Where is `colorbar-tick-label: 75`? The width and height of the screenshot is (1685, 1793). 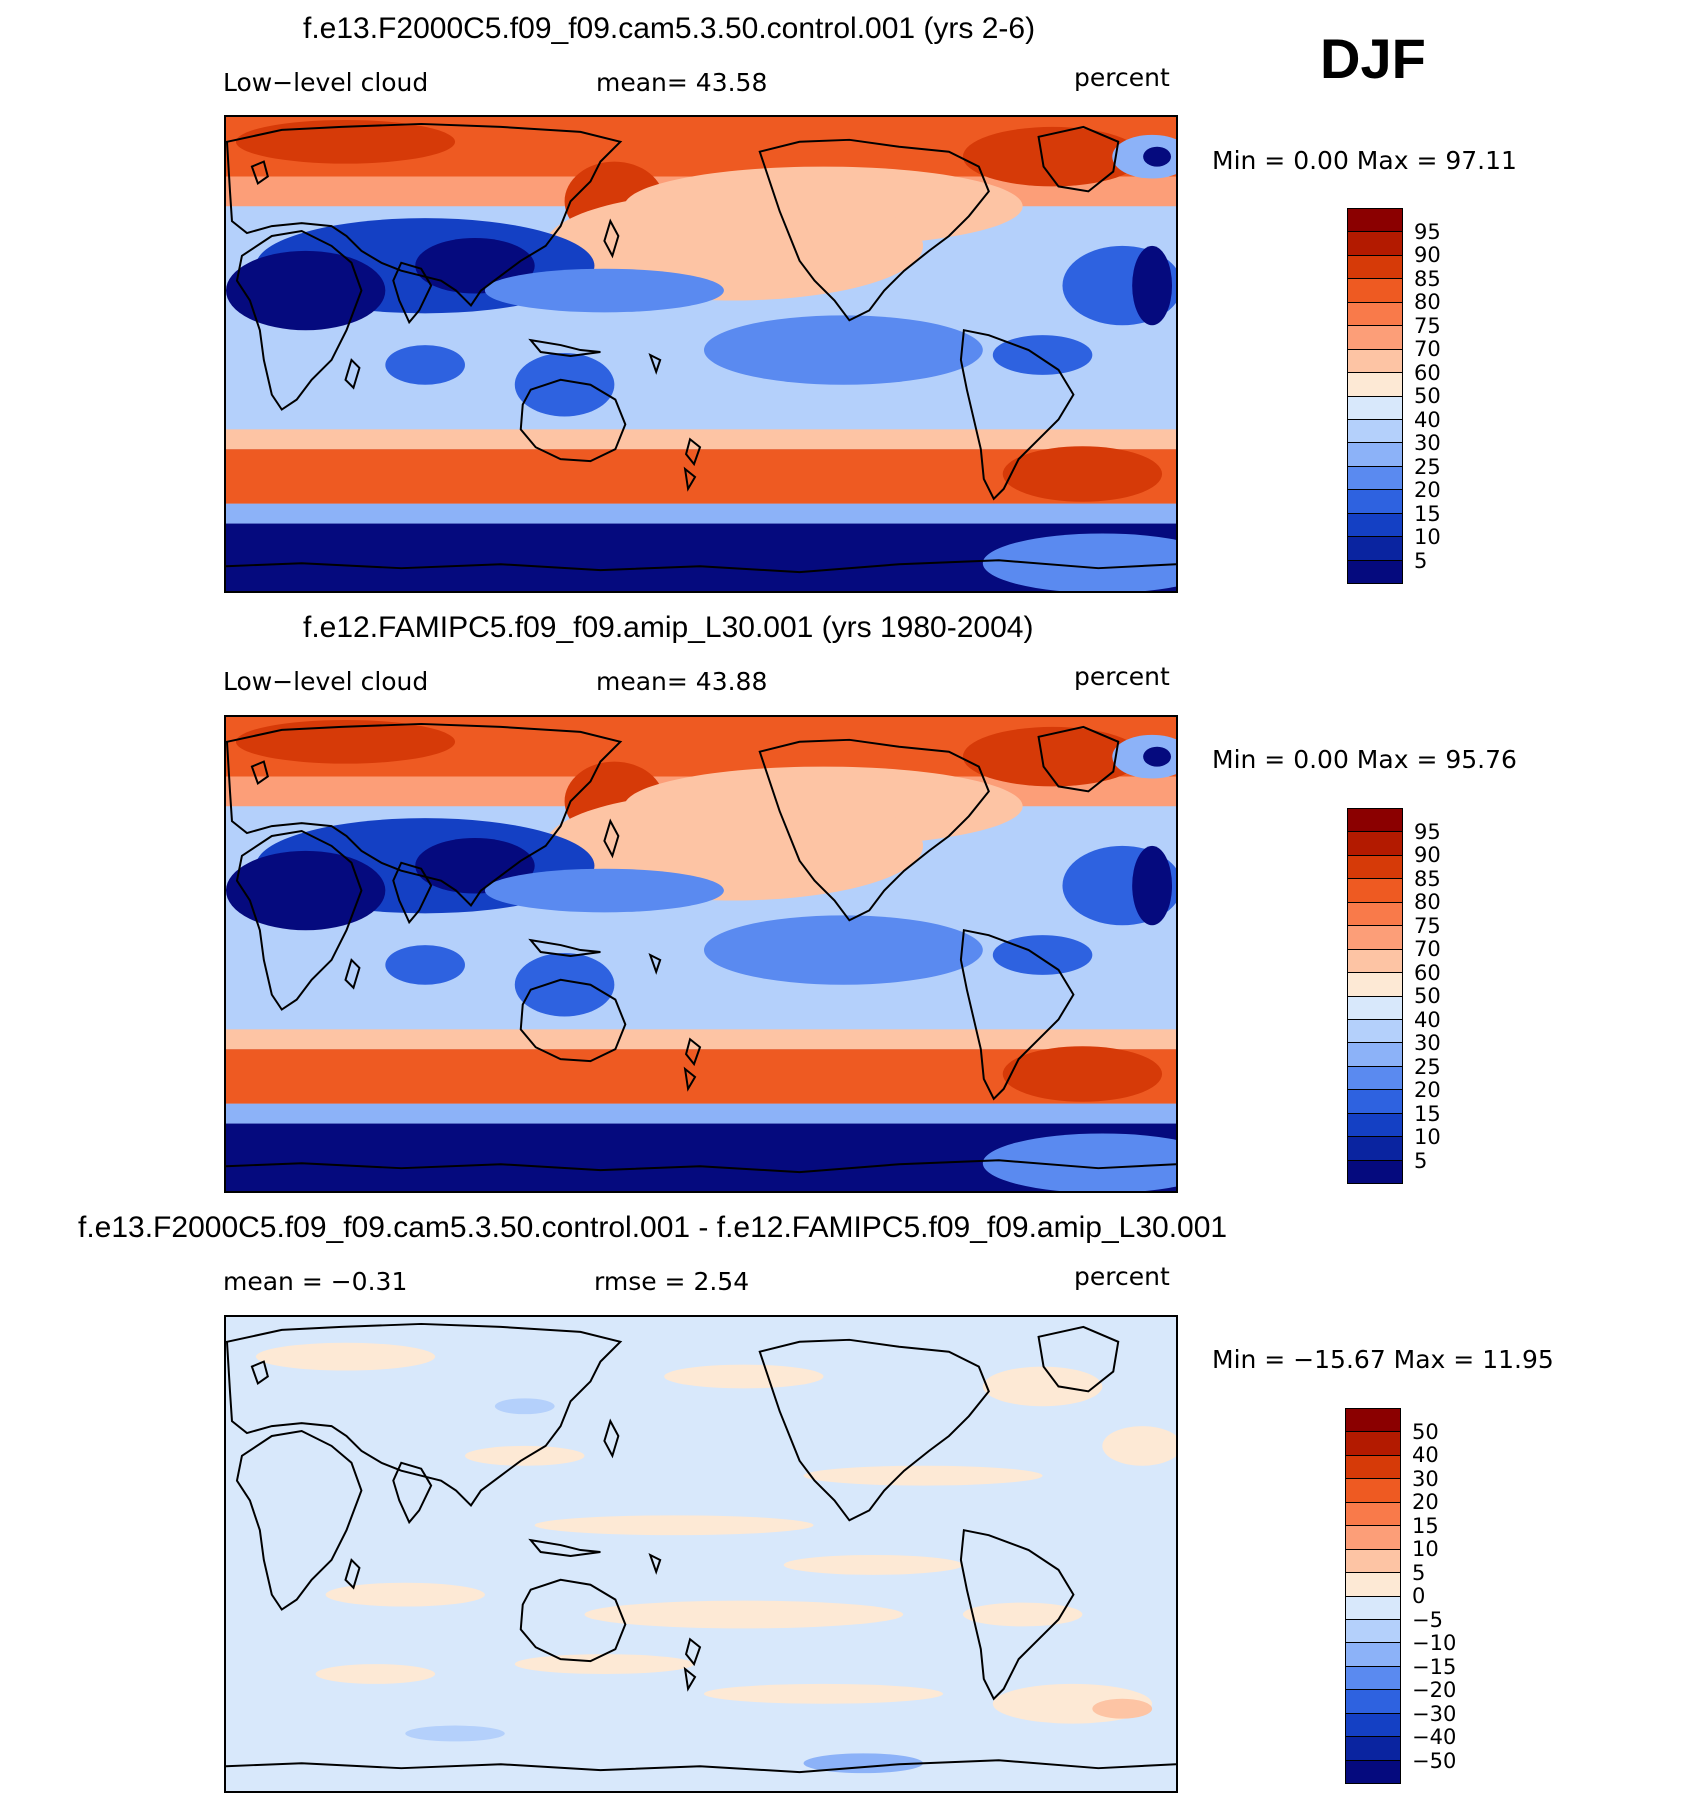
colorbar-tick-label: 75 is located at coordinates (1427, 325).